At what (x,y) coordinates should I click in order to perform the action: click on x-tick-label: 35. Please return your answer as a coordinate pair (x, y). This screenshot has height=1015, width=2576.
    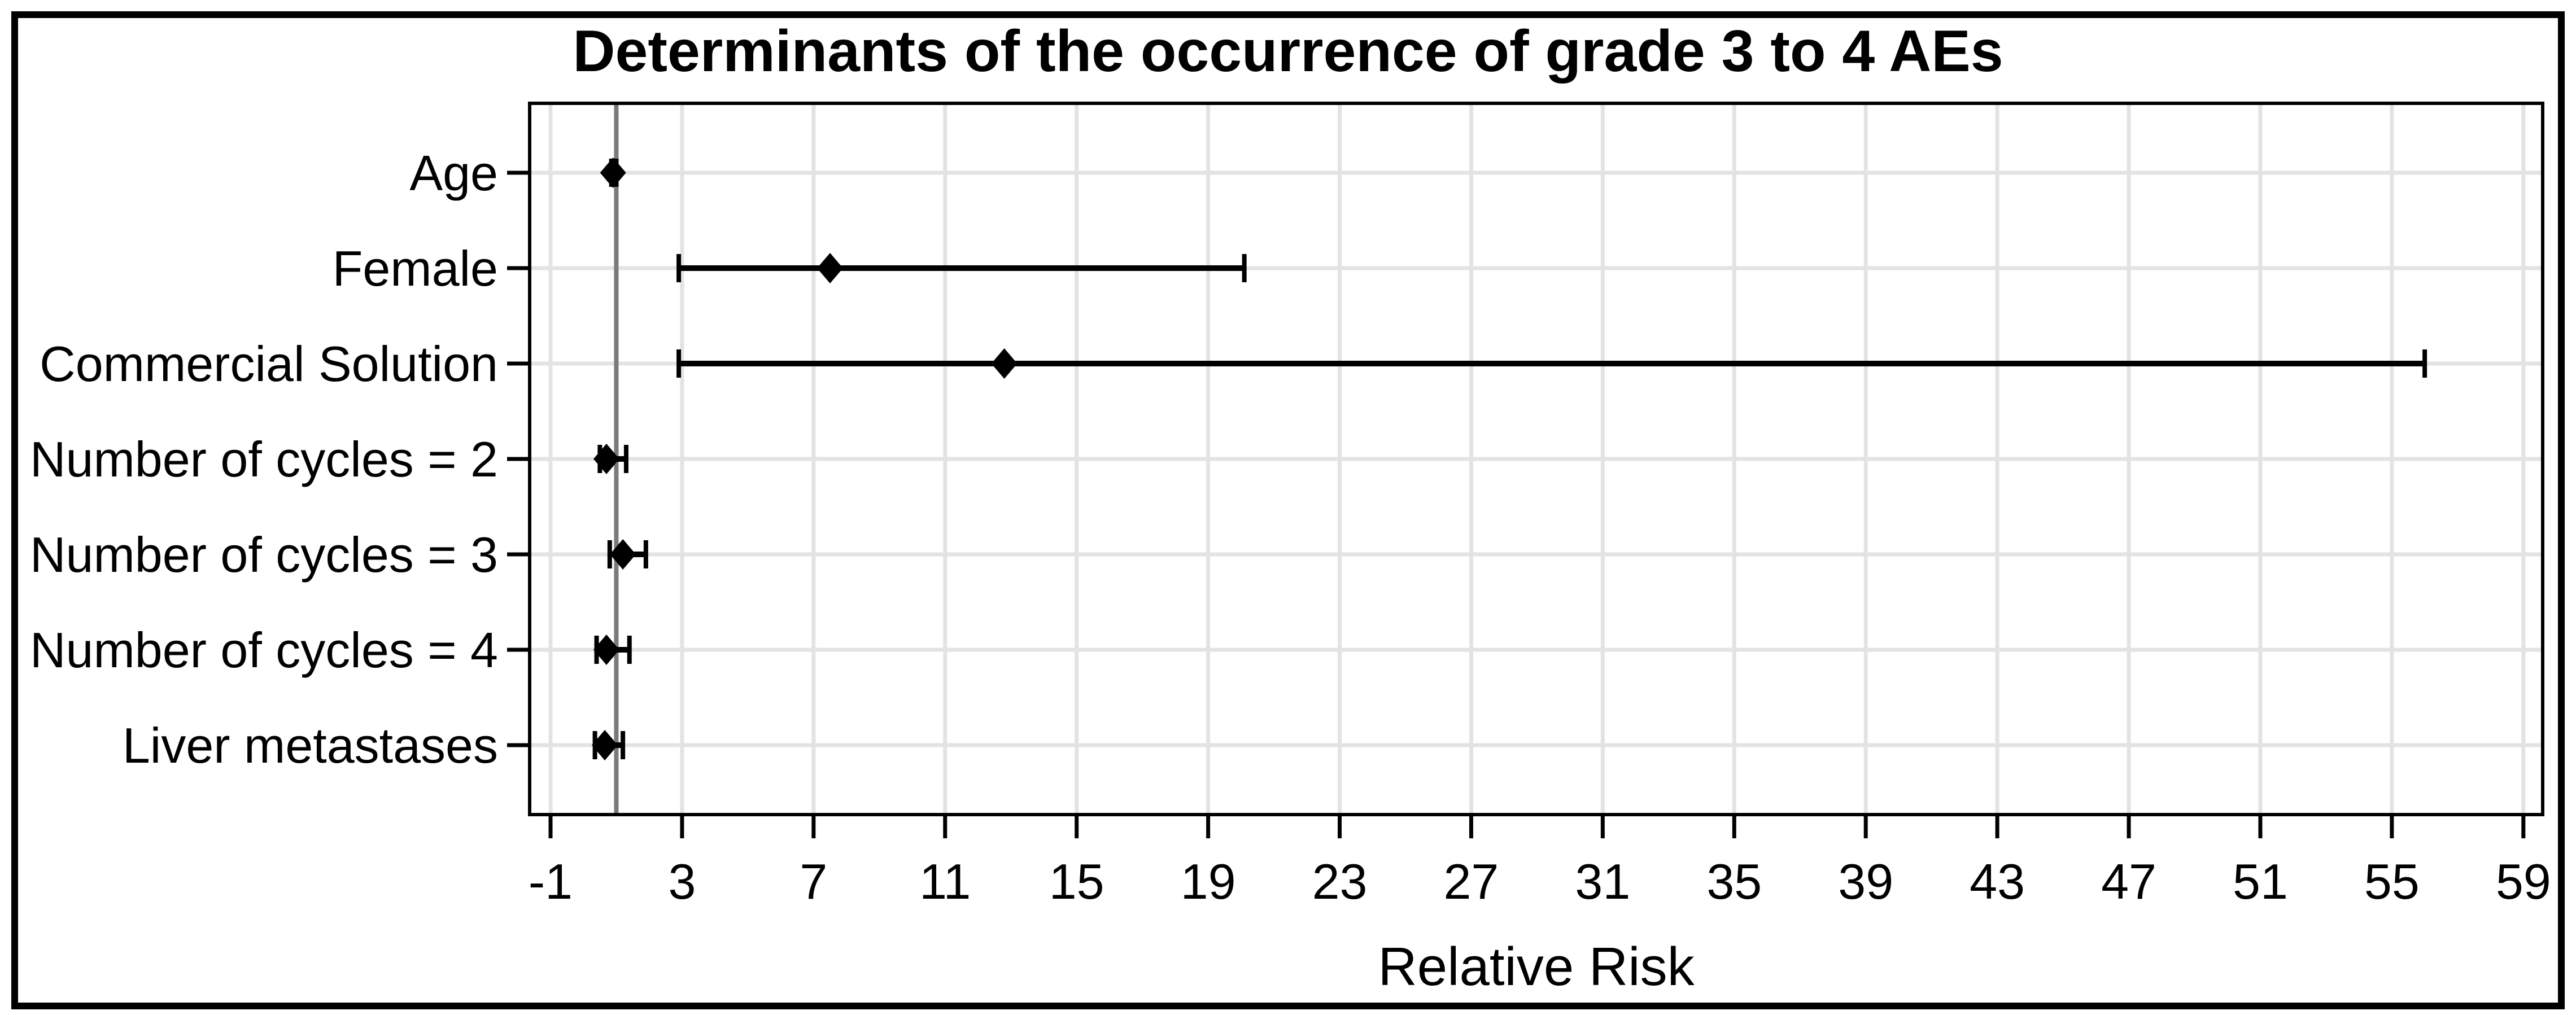
    Looking at the image, I should click on (1734, 882).